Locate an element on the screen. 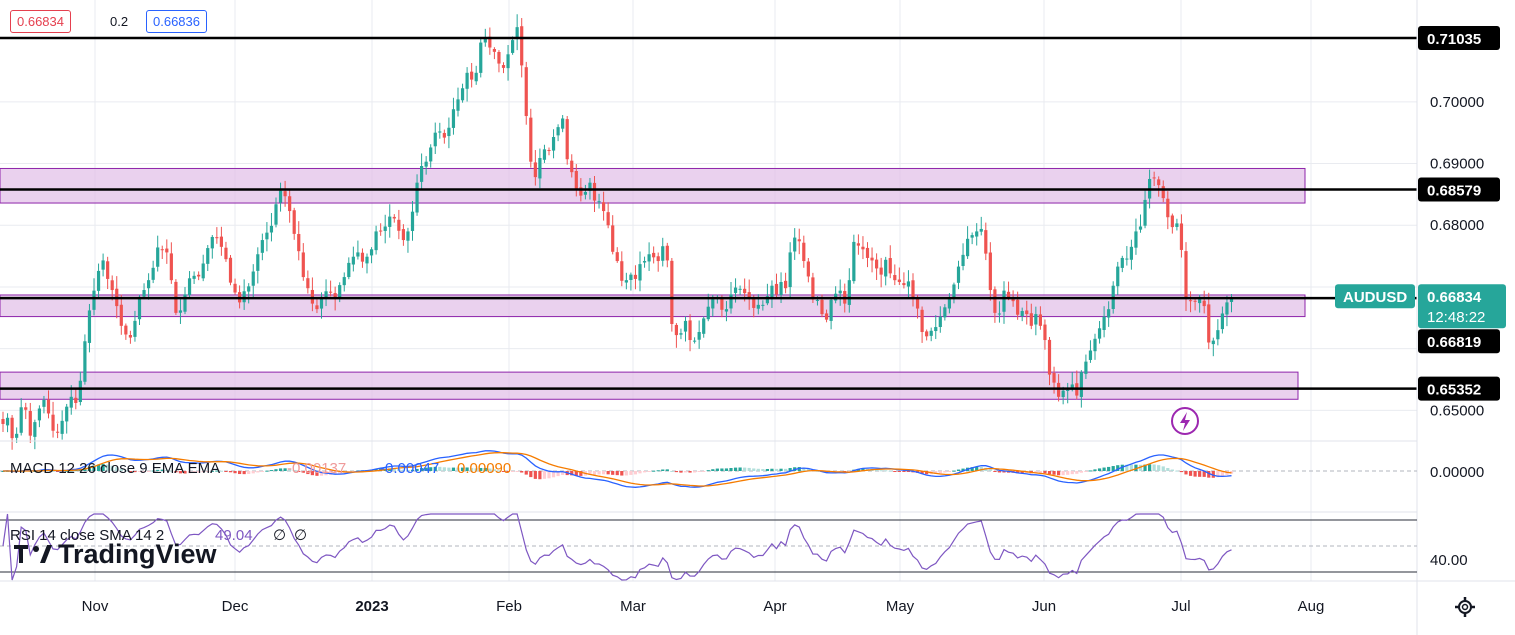 This screenshot has height=635, width=1515. level-price-text: 0.66819 is located at coordinates (1454, 342).